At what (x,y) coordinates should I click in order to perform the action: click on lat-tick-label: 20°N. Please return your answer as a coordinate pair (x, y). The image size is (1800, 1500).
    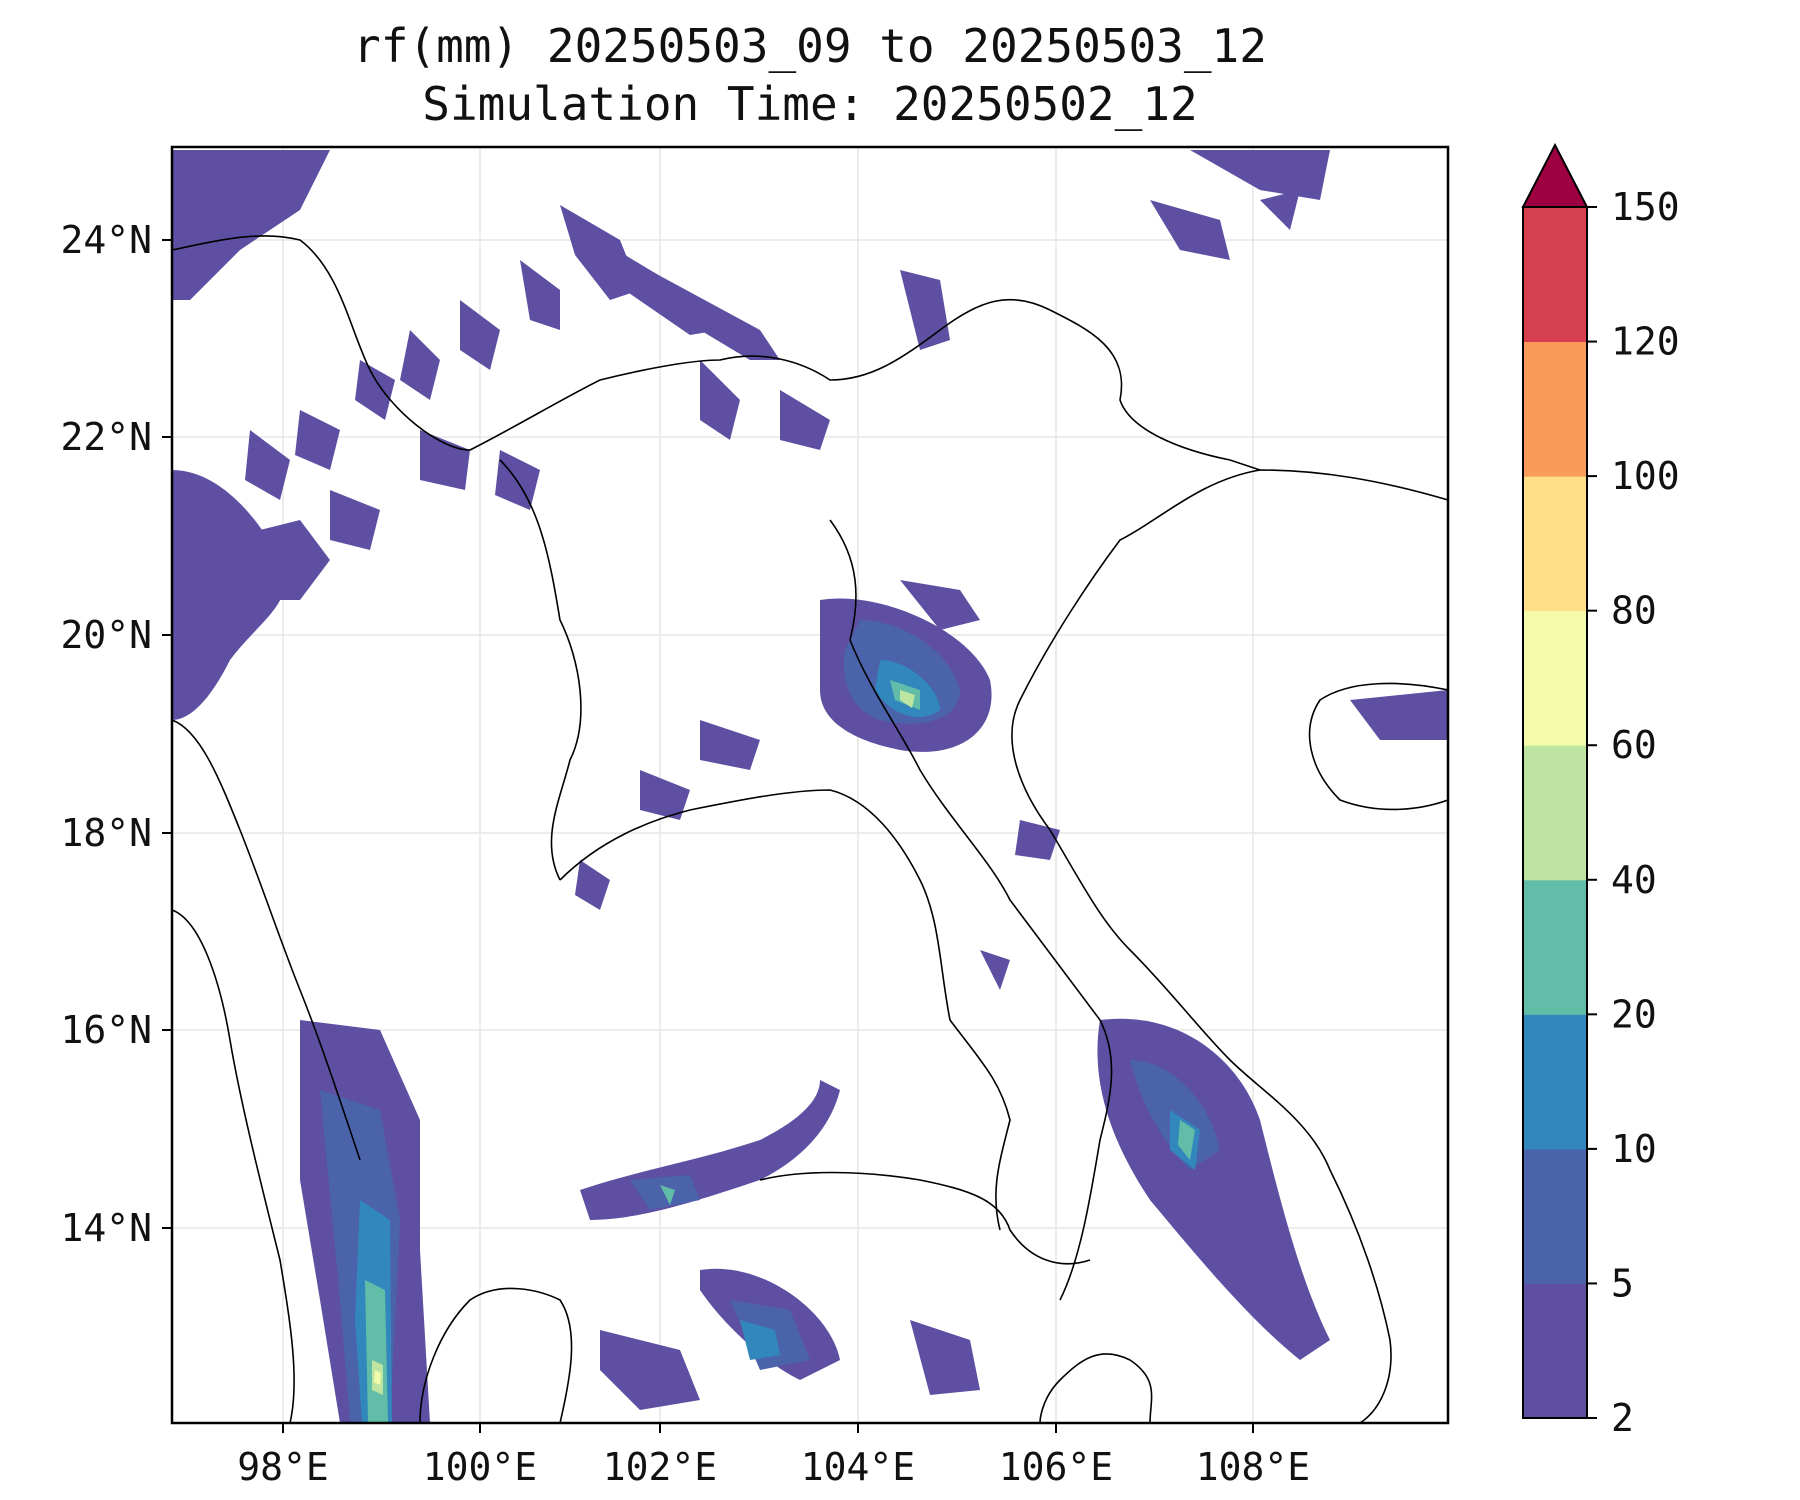
    Looking at the image, I should click on (106, 635).